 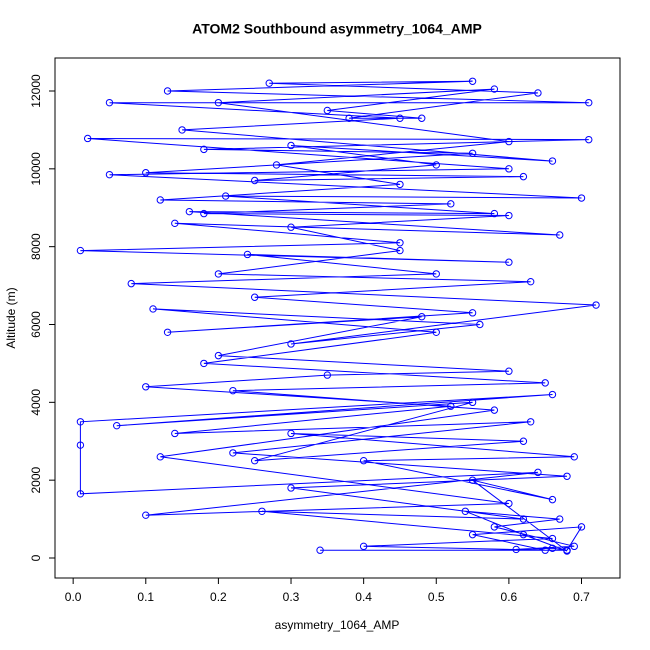 I want to click on y-tick-label: 2000, so click(x=36, y=479).